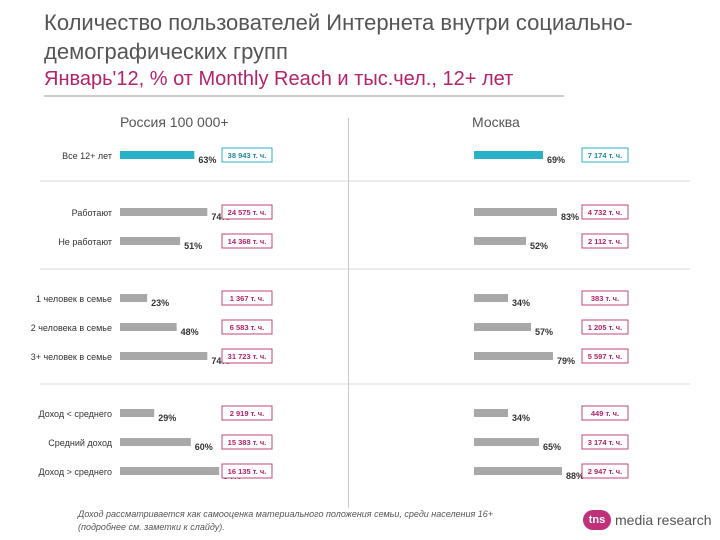 The height and width of the screenshot is (540, 720). Describe the element at coordinates (556, 160) in the screenshot. I see `moscow-value-label: 69%` at that location.